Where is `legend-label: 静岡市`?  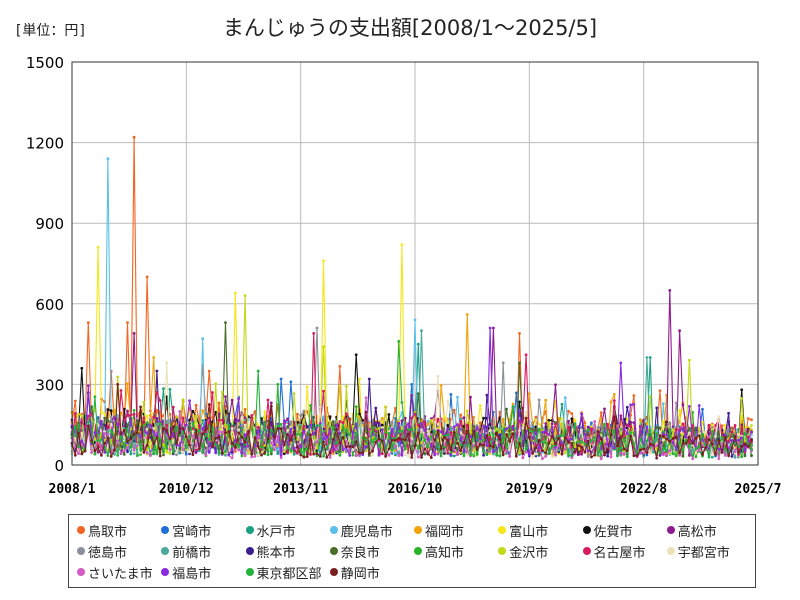
legend-label: 静岡市 is located at coordinates (360, 574).